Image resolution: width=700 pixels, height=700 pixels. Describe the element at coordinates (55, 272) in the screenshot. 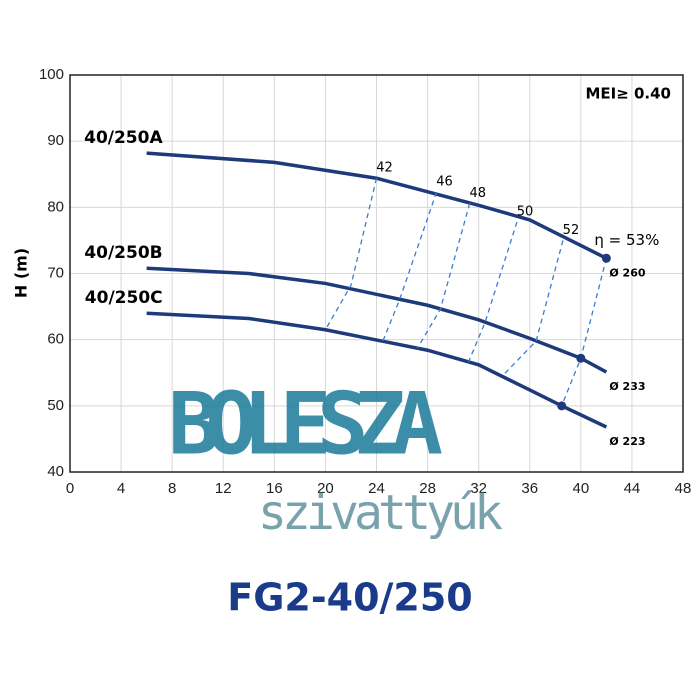

I see `y-tick-label: 70` at that location.